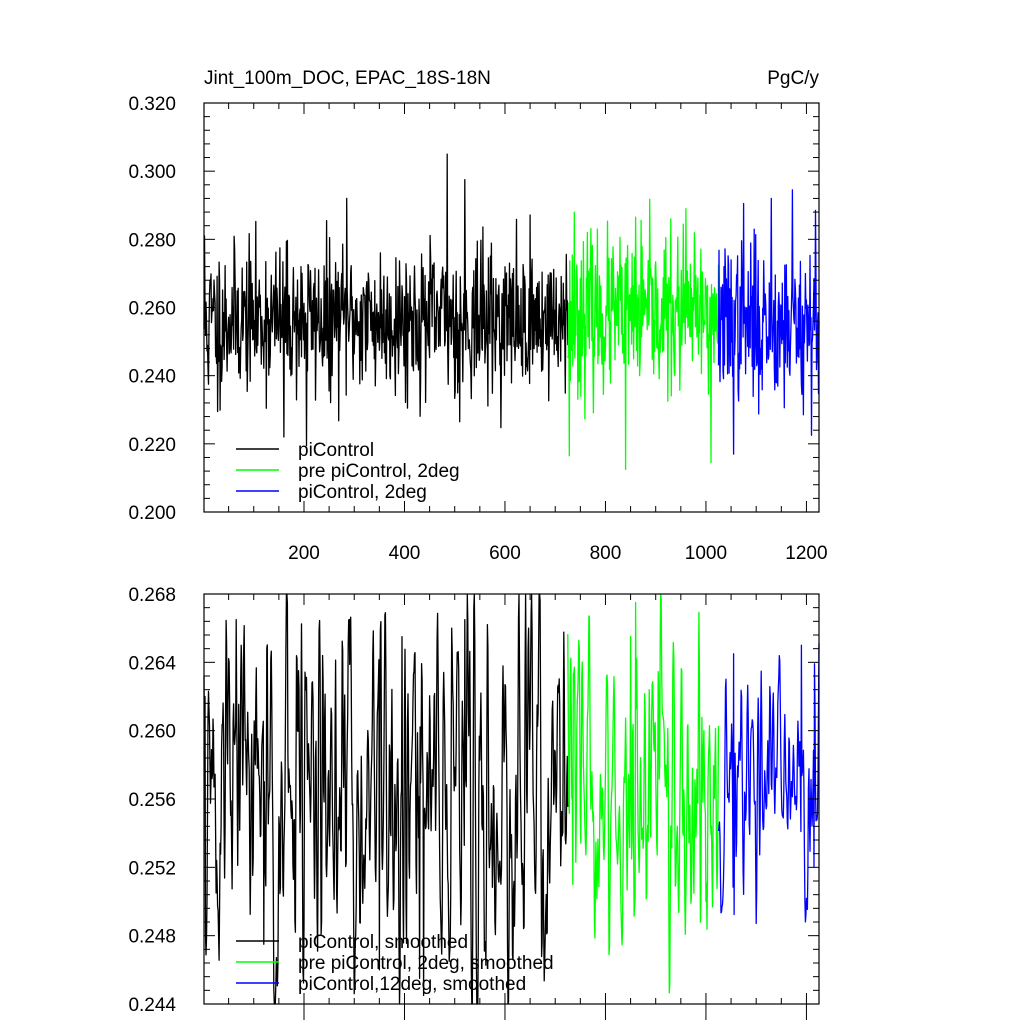 The height and width of the screenshot is (1029, 1024). I want to click on y-tick-label: 0.248, so click(152, 937).